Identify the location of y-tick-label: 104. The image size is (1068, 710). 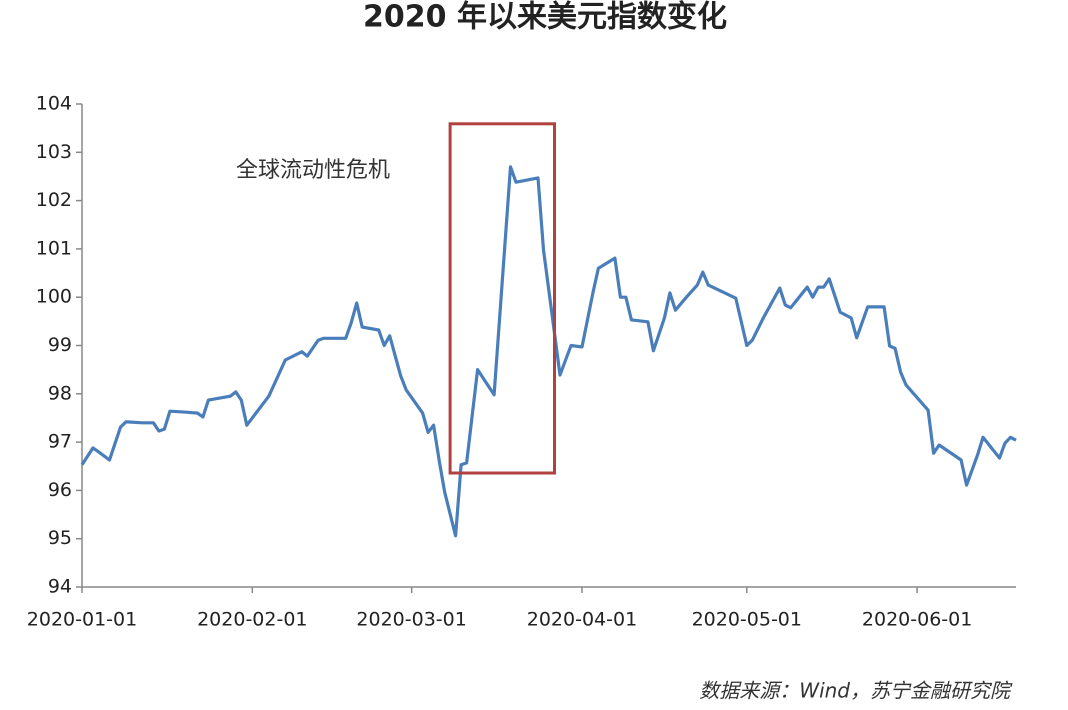
(54, 104).